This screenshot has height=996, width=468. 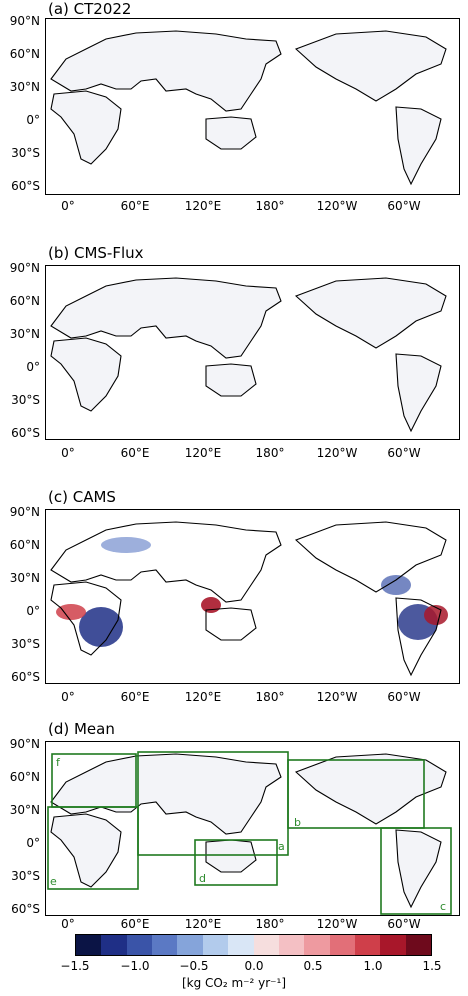 What do you see at coordinates (94, 780) in the screenshot?
I see `region-box-f` at bounding box center [94, 780].